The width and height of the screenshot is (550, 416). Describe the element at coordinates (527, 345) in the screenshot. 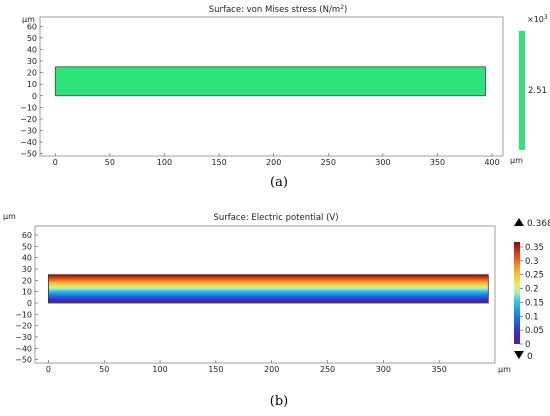

I see `colorbar-tick-label: 0` at that location.